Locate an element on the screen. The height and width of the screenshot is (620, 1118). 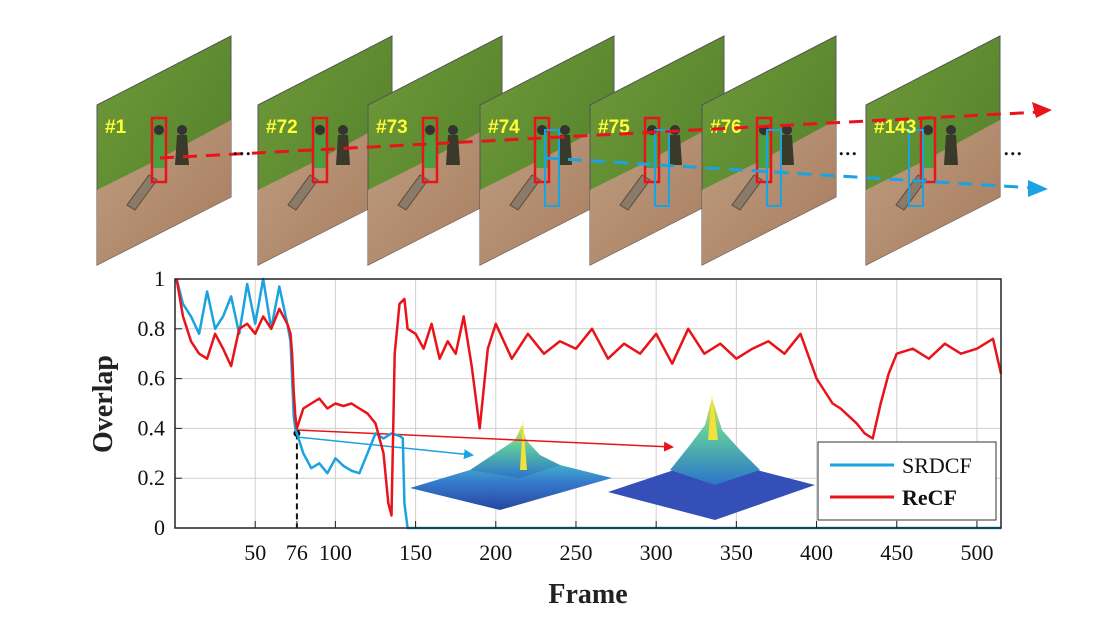
x-tick-label: 500 is located at coordinates (976, 552).